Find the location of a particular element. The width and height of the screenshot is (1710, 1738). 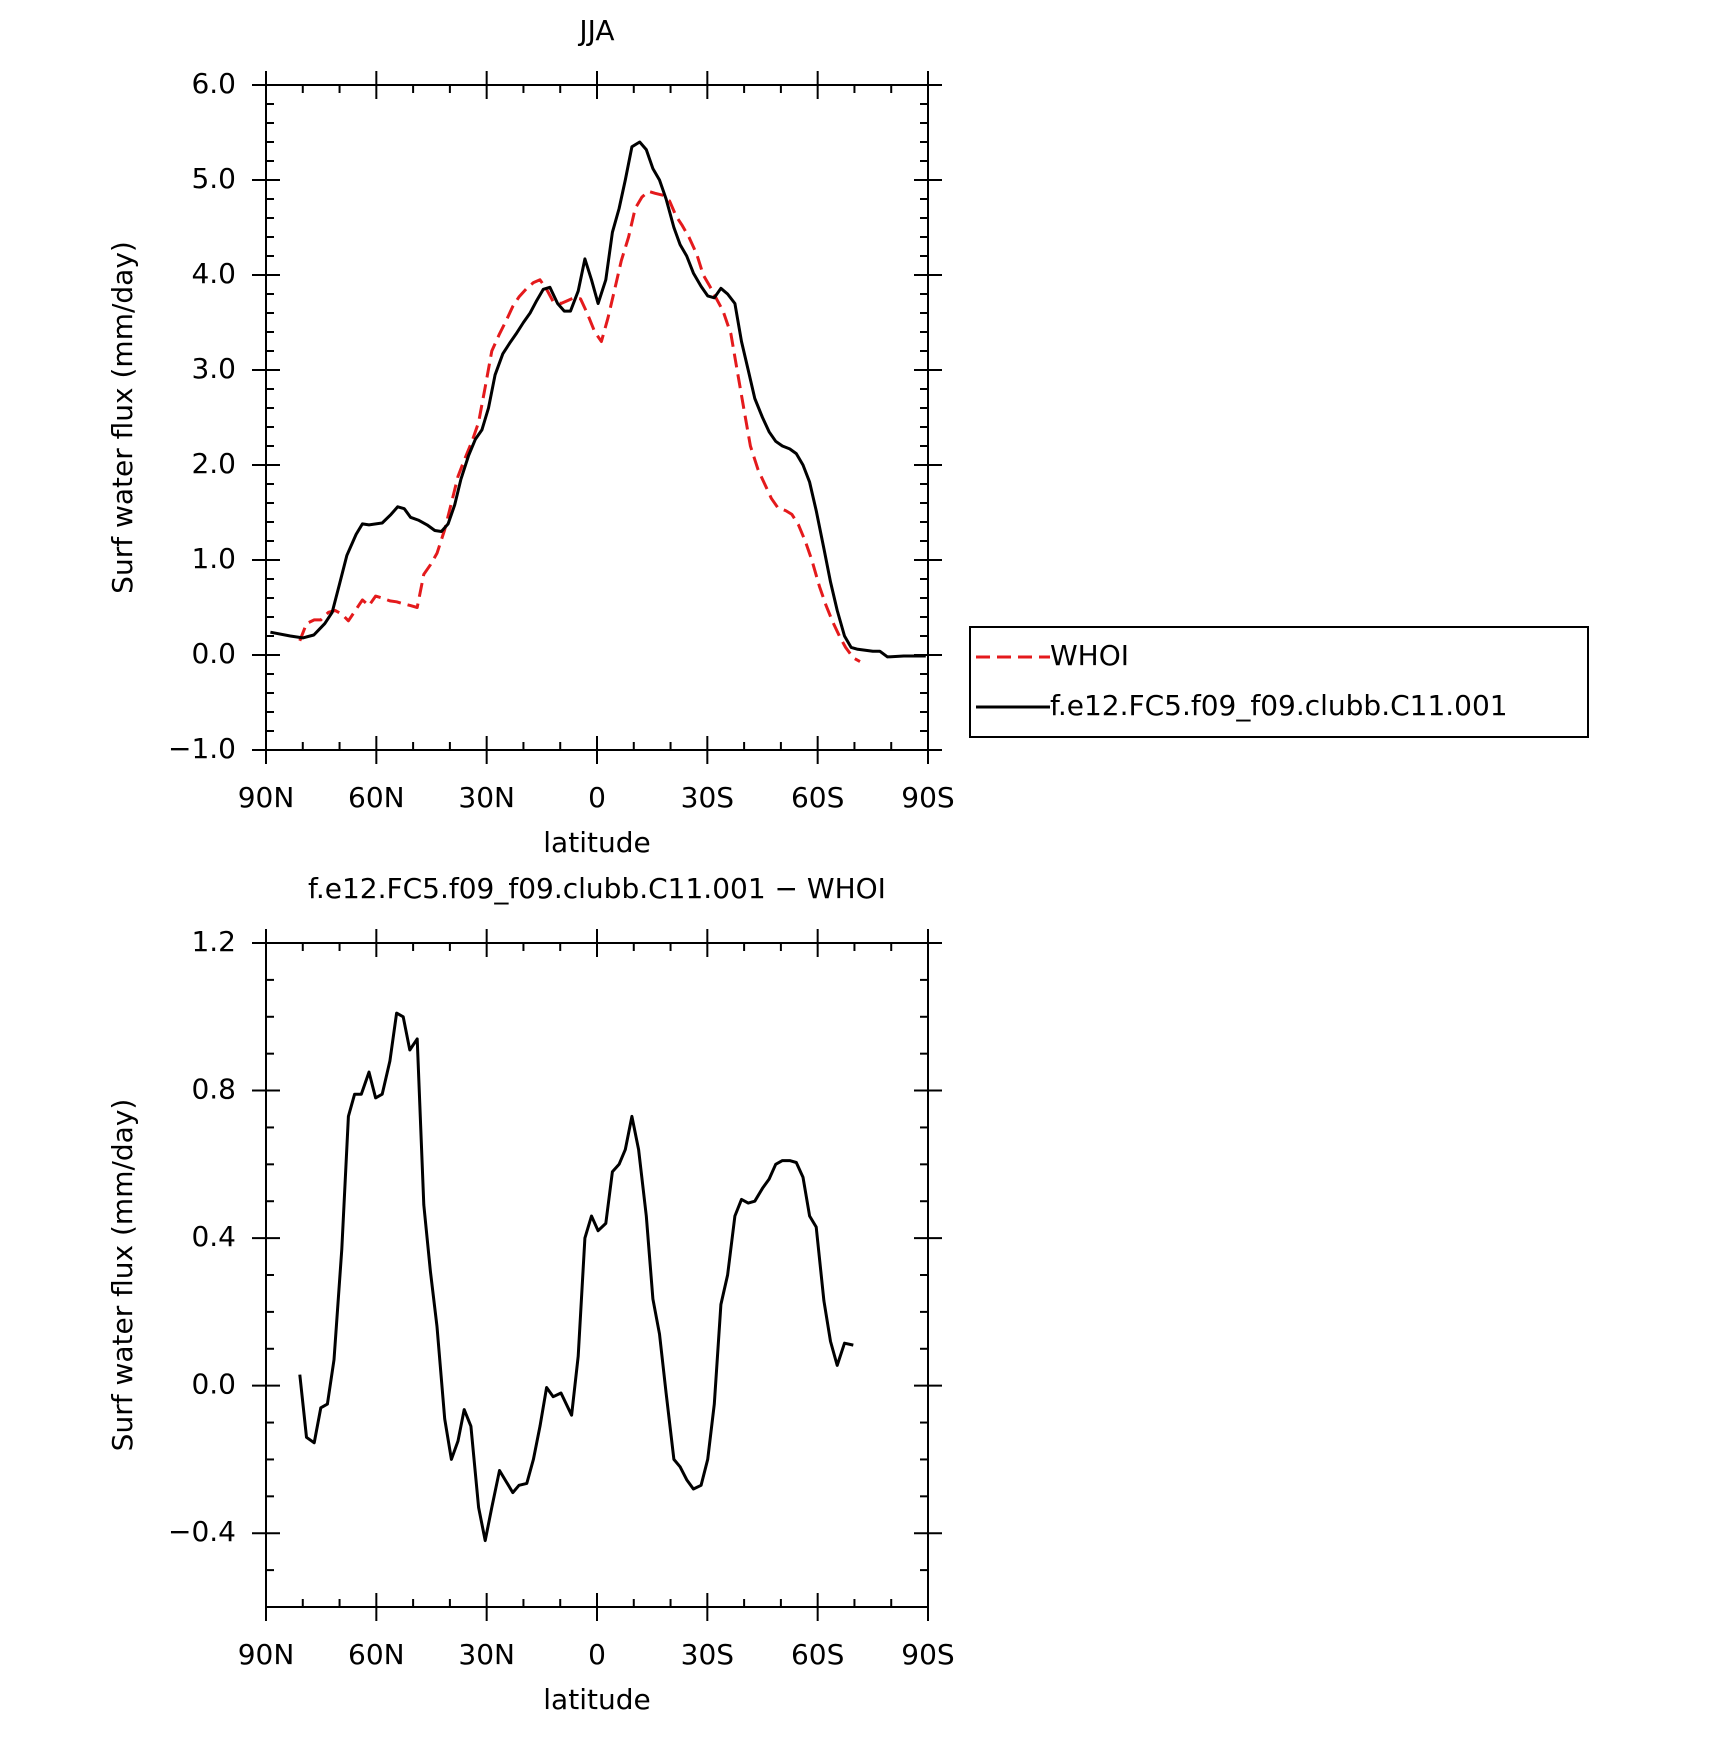

y-tick-label: 4.0 is located at coordinates (213, 273).